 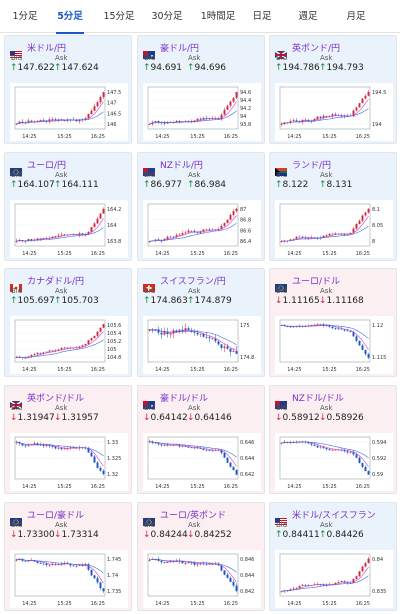 I want to click on tab-1: 5分足, so click(x=70, y=17).